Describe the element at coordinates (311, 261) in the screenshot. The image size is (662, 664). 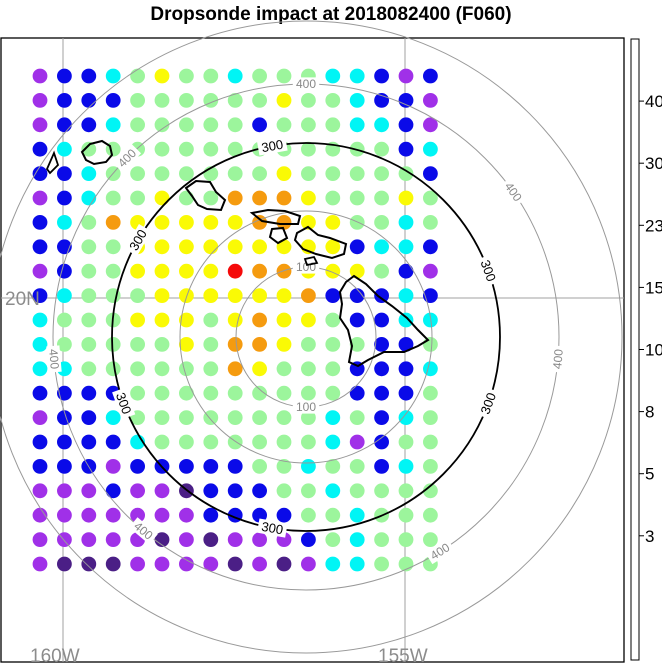
I see `island-kahoolawe` at that location.